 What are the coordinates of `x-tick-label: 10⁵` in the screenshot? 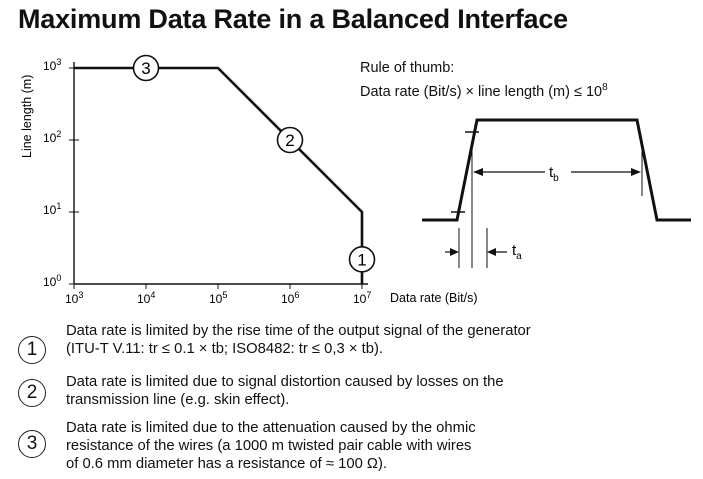 It's located at (218, 298).